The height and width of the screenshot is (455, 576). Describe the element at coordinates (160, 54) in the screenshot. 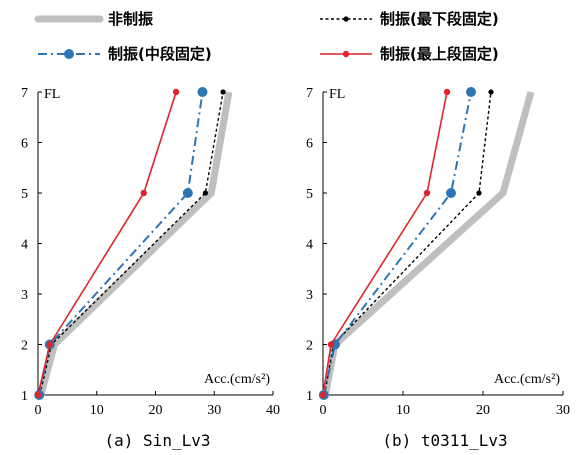

I see `legend-label: 制振(中段固定)` at that location.